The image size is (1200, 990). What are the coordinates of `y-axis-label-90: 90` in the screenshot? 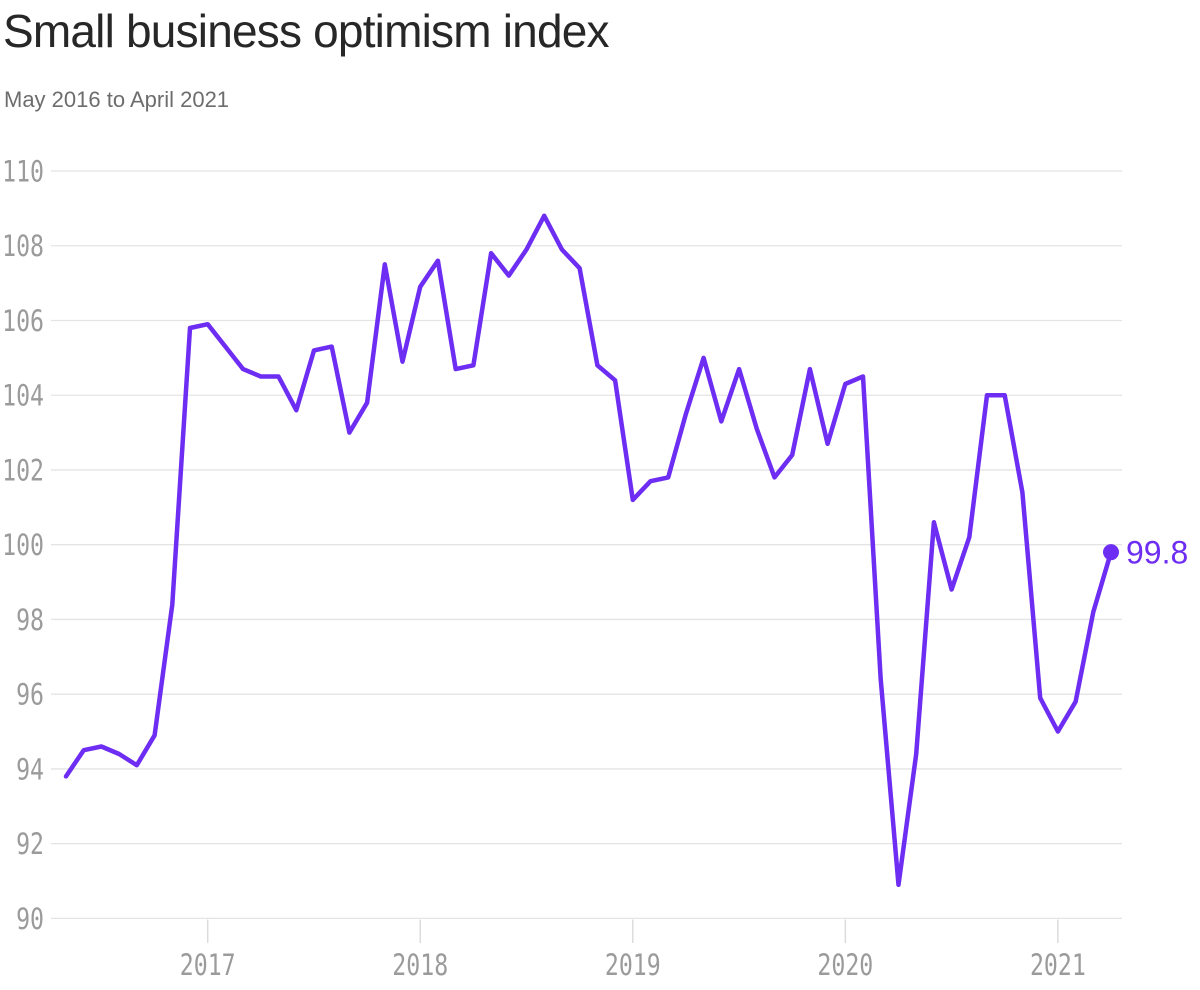 It's located at (30, 920).